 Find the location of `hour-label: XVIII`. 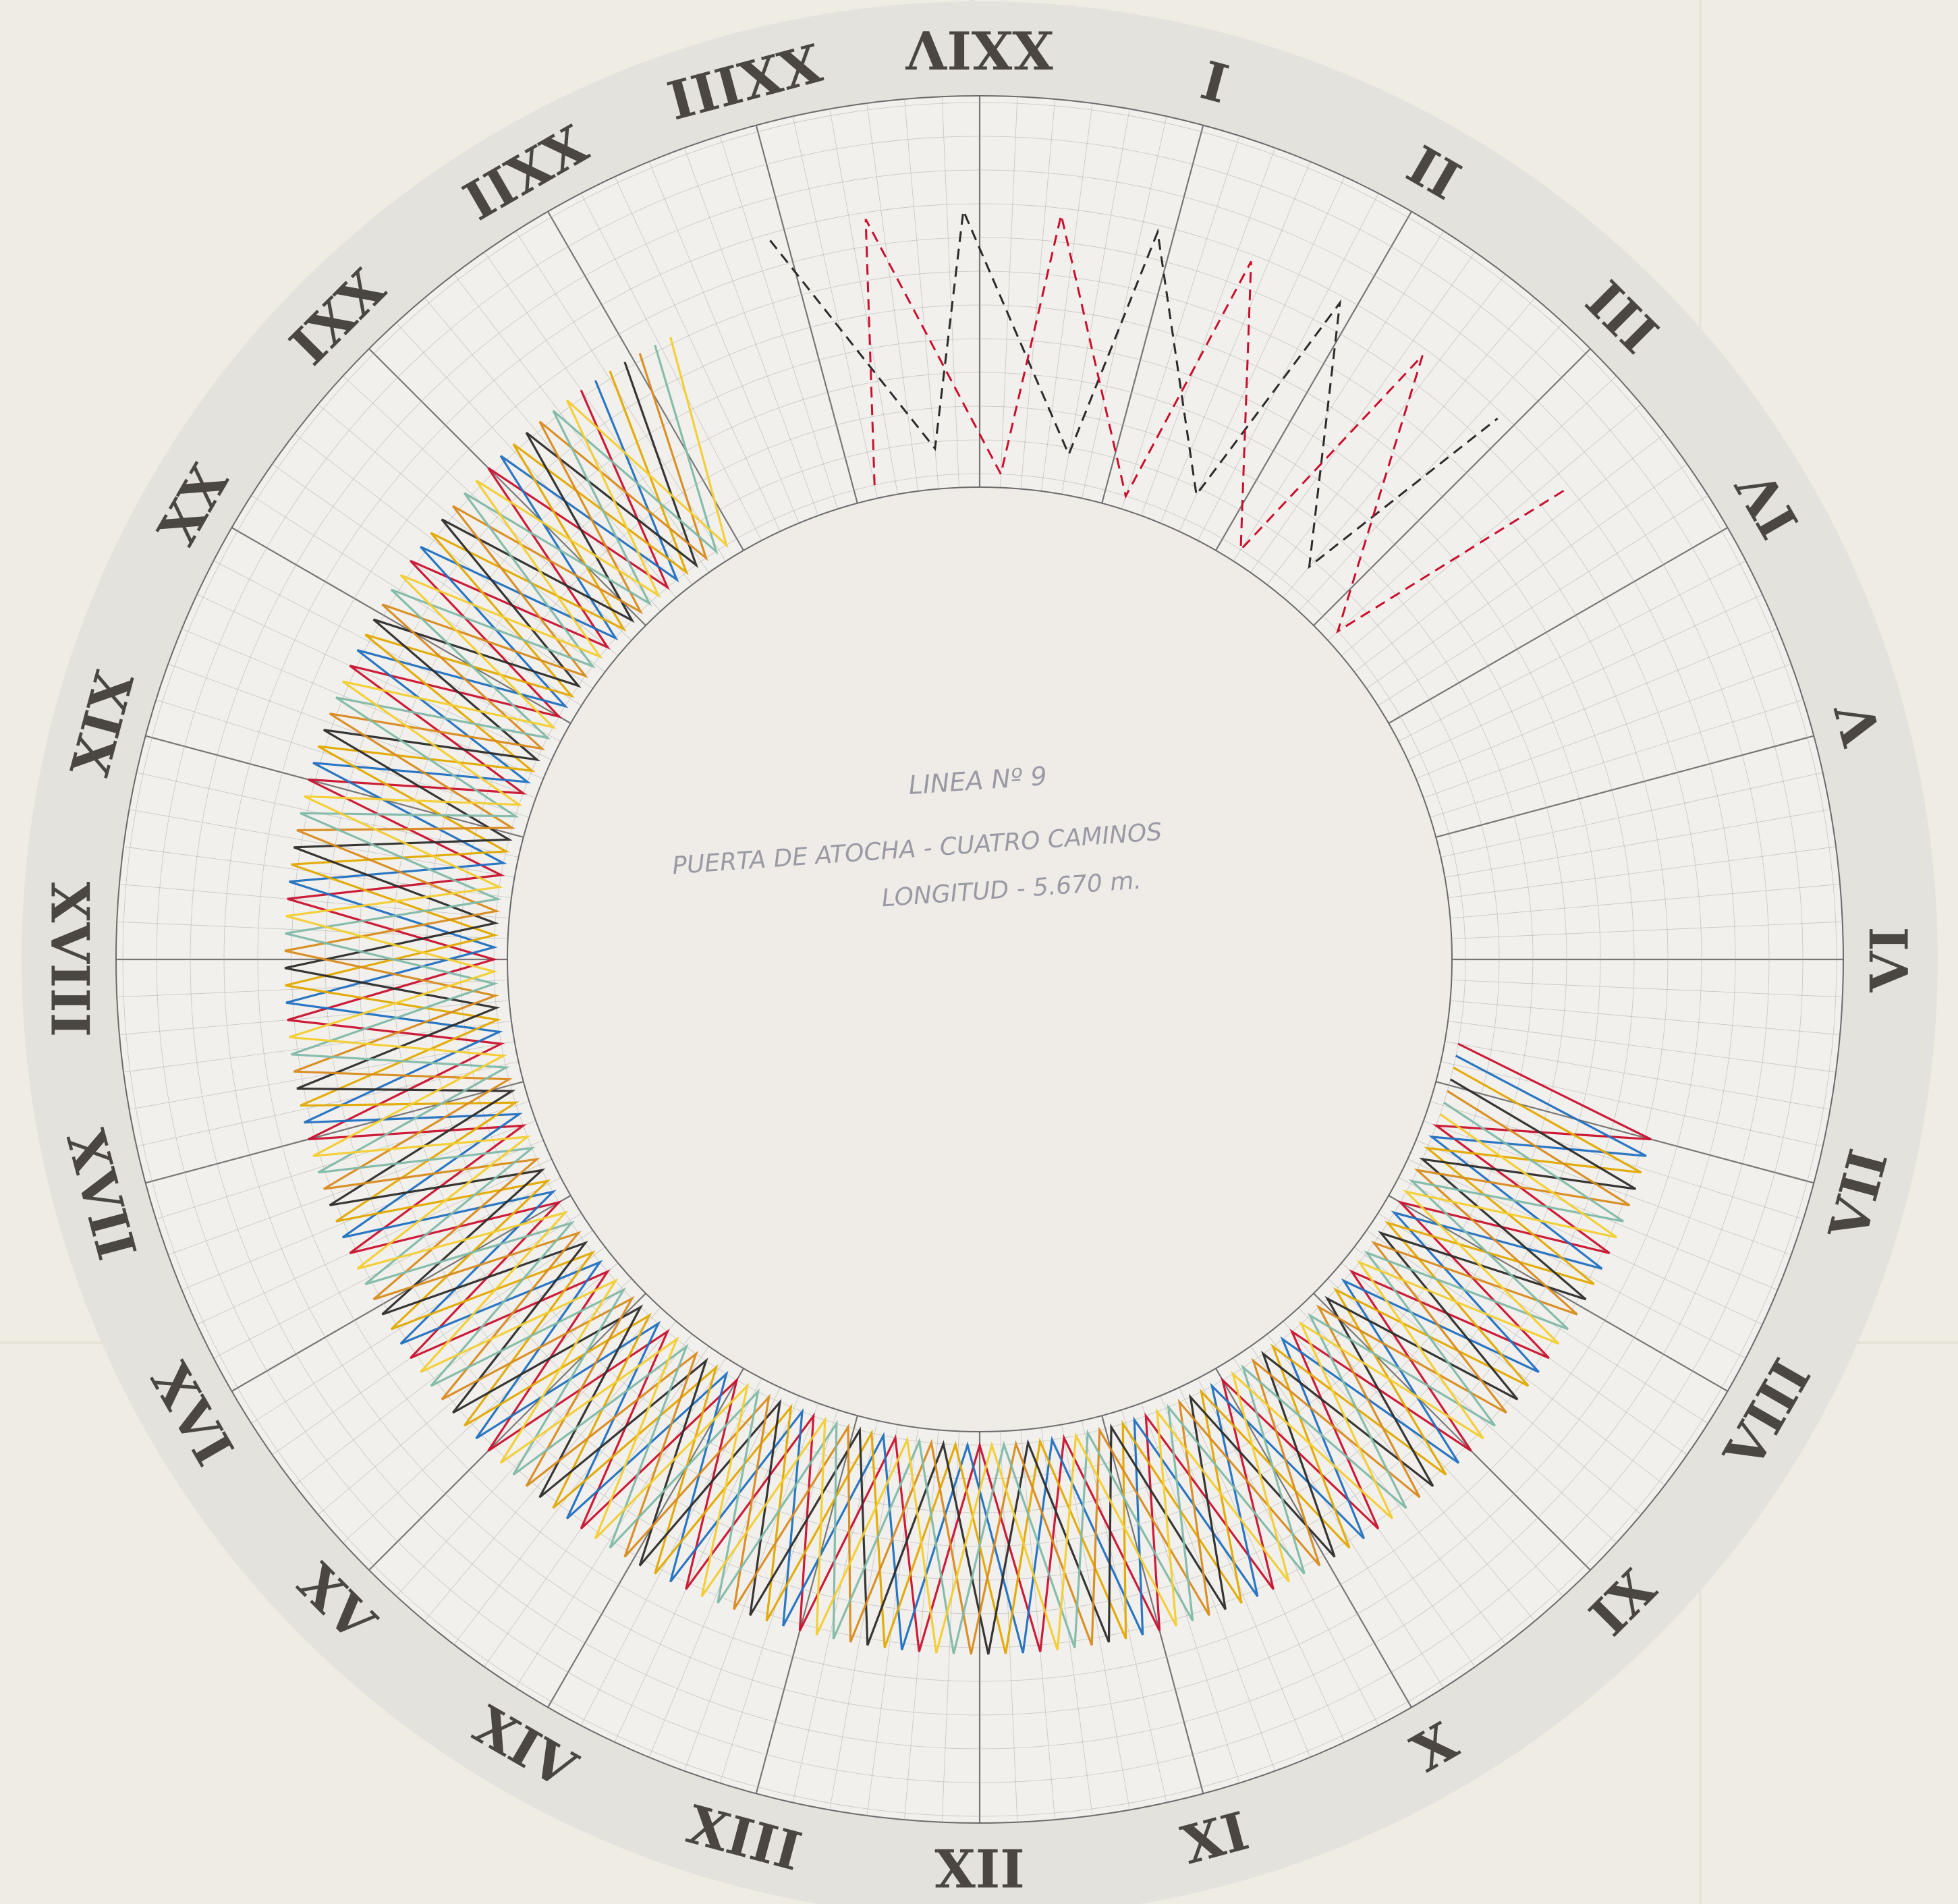

hour-label: XVIII is located at coordinates (70, 960).